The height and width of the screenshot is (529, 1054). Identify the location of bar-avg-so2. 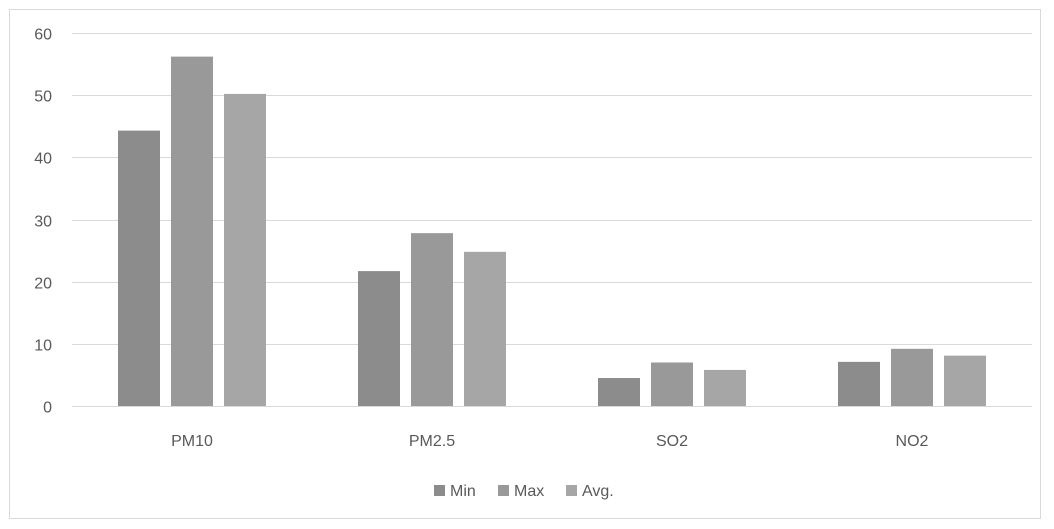
(725, 387).